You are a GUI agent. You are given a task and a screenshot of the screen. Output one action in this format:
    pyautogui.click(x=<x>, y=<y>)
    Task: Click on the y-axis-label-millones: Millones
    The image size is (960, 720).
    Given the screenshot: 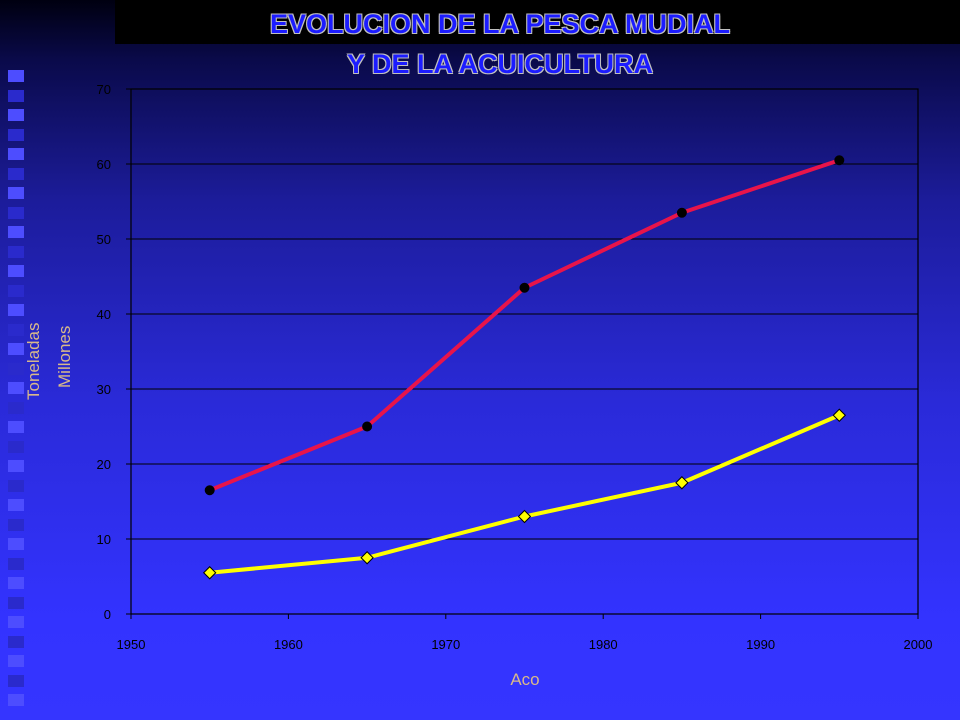 What is the action you would take?
    pyautogui.click(x=64, y=356)
    